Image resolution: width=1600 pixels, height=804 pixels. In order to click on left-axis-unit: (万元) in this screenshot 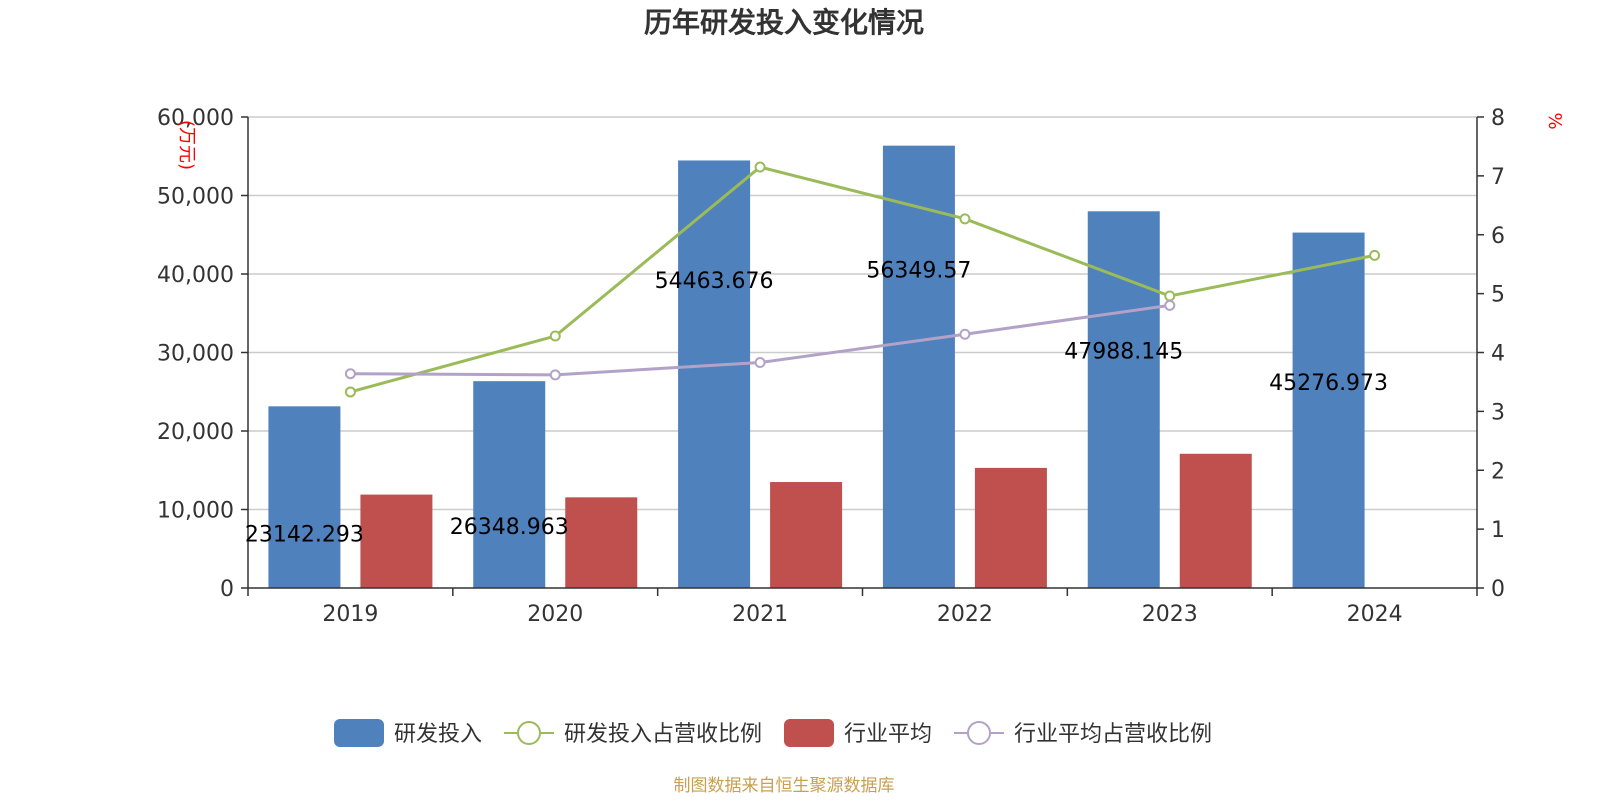, I will do `click(186, 145)`.